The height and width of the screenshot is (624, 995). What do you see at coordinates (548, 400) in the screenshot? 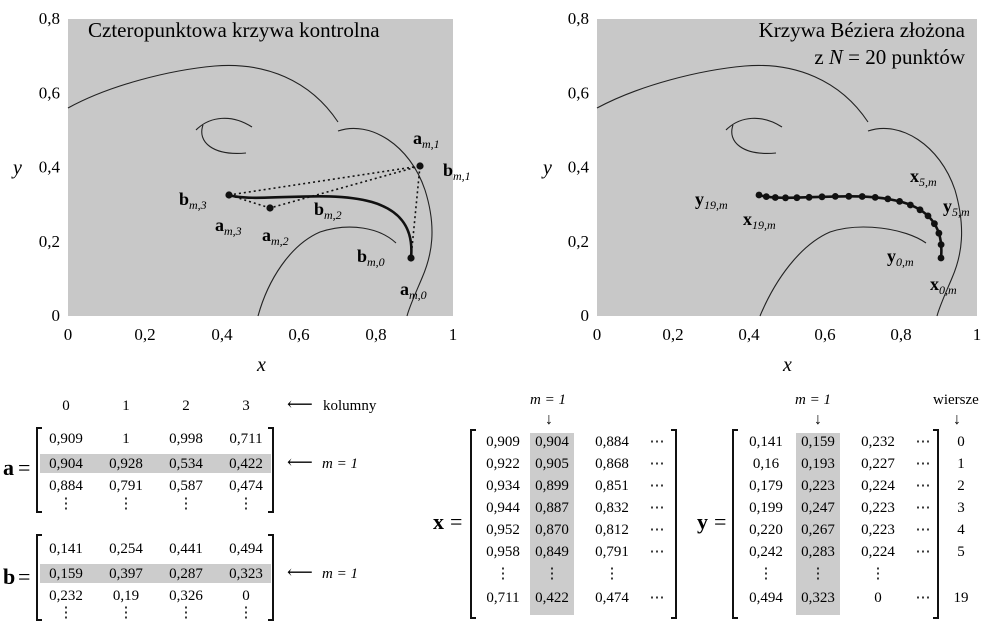
I see `matrix-x-m-note: m = 1` at bounding box center [548, 400].